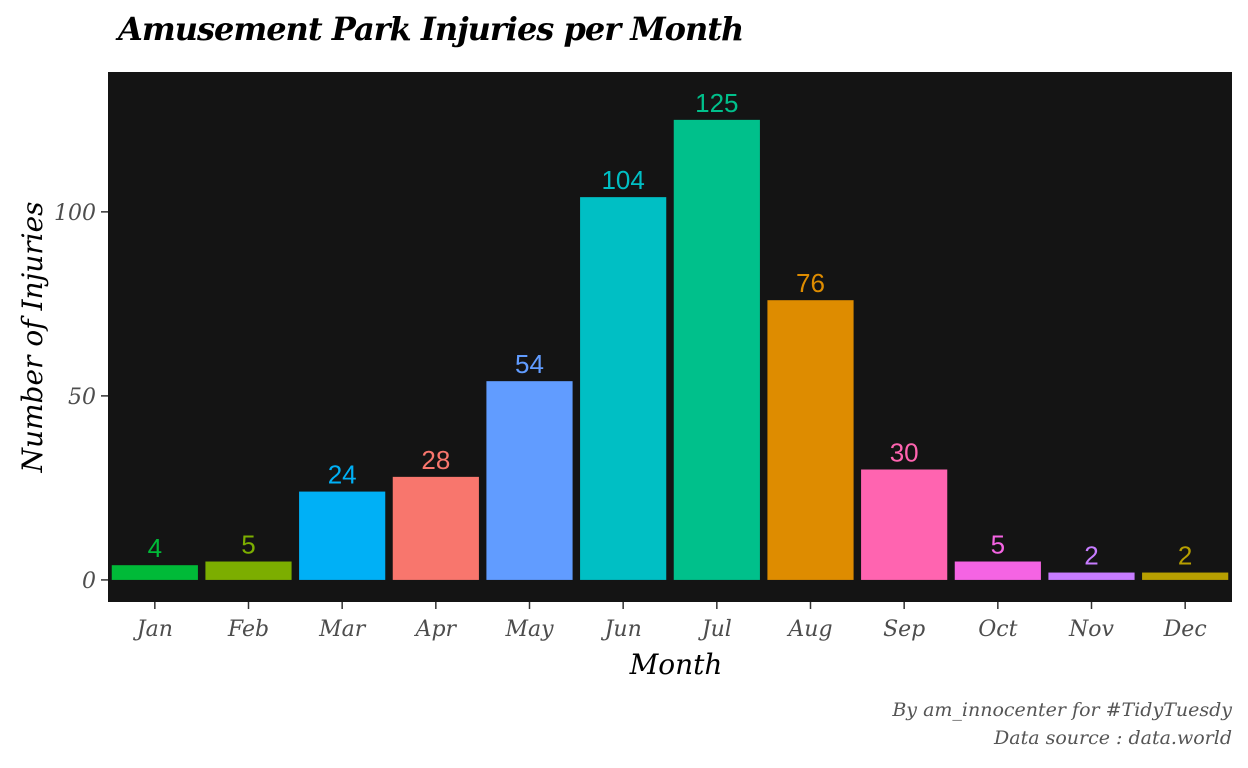 Image resolution: width=1248 pixels, height=768 pixels. Describe the element at coordinates (715, 629) in the screenshot. I see `x-tick-label: Jul` at that location.